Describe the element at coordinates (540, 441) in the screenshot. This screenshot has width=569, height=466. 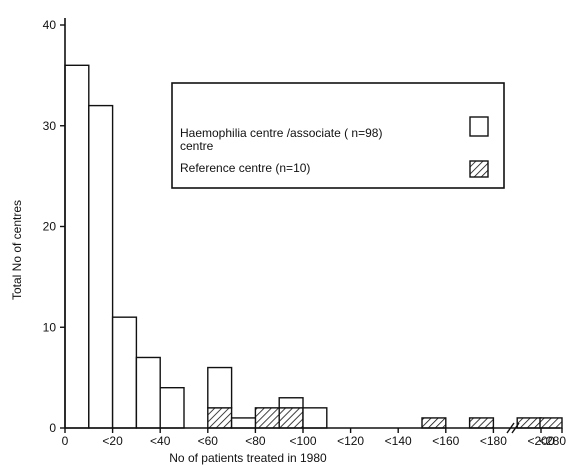
I see `x-tick-label-10: <200` at that location.